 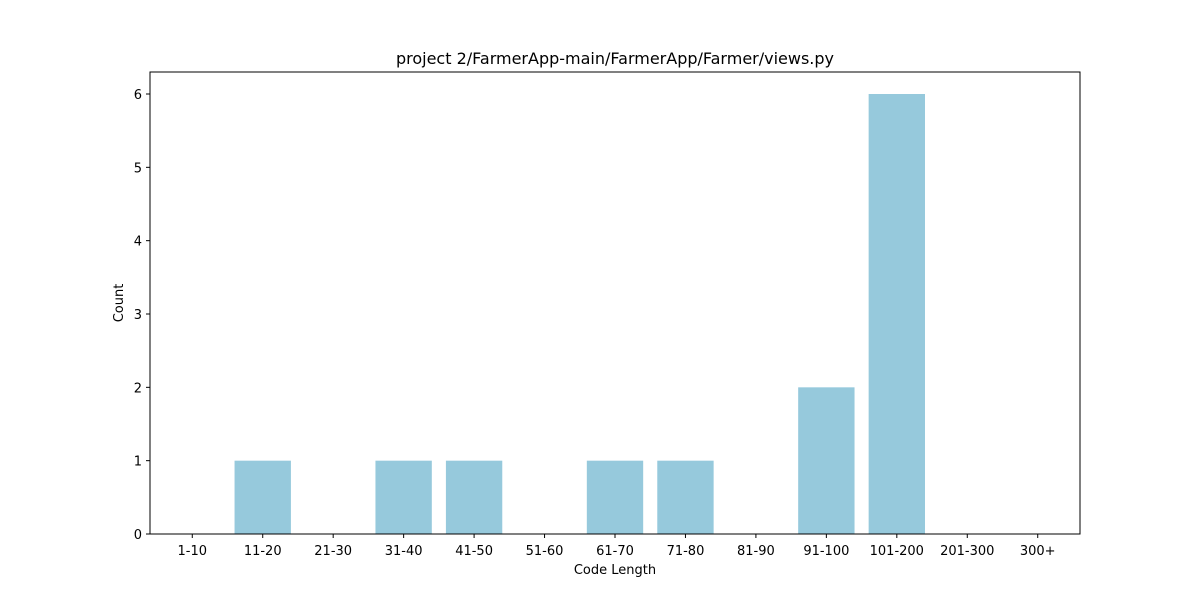 I want to click on x-tick-label: 21-30, so click(x=333, y=551).